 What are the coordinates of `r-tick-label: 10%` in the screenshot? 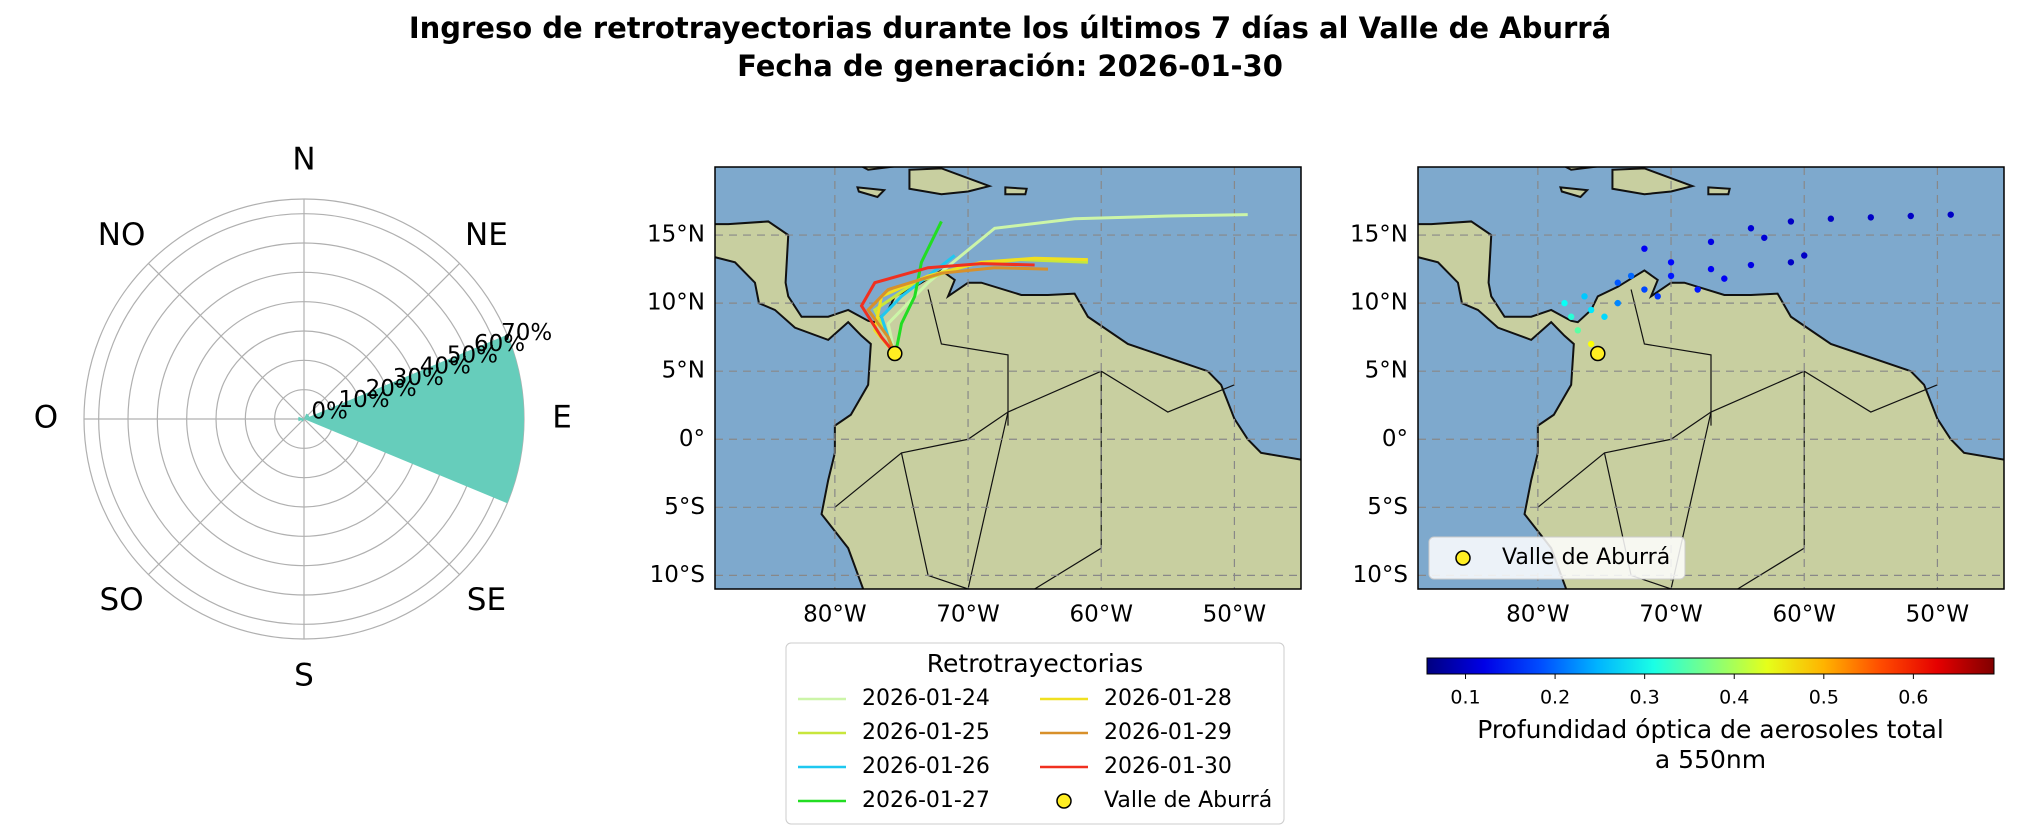 It's located at (363, 400).